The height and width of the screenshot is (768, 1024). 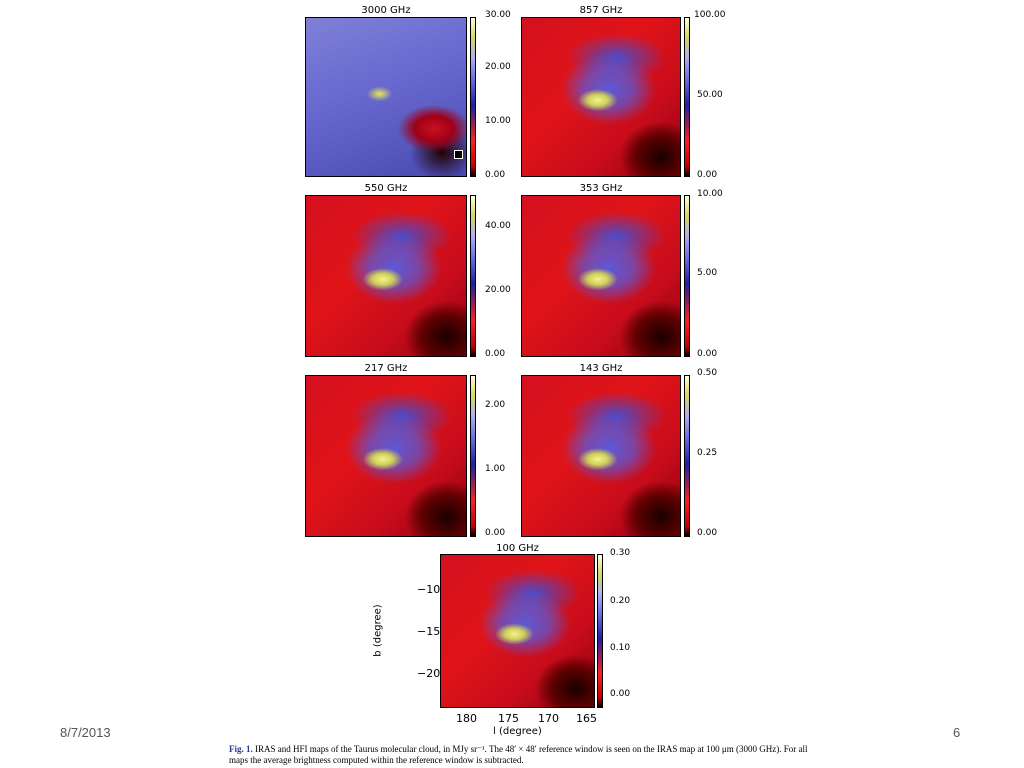 What do you see at coordinates (601, 456) in the screenshot?
I see `map-143ghz` at bounding box center [601, 456].